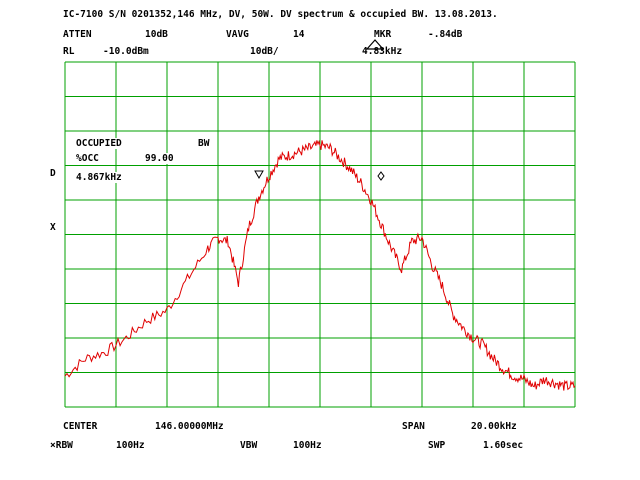 The image size is (640, 480). What do you see at coordinates (99, 143) in the screenshot?
I see `occupied-label: OCCUPIED` at bounding box center [99, 143].